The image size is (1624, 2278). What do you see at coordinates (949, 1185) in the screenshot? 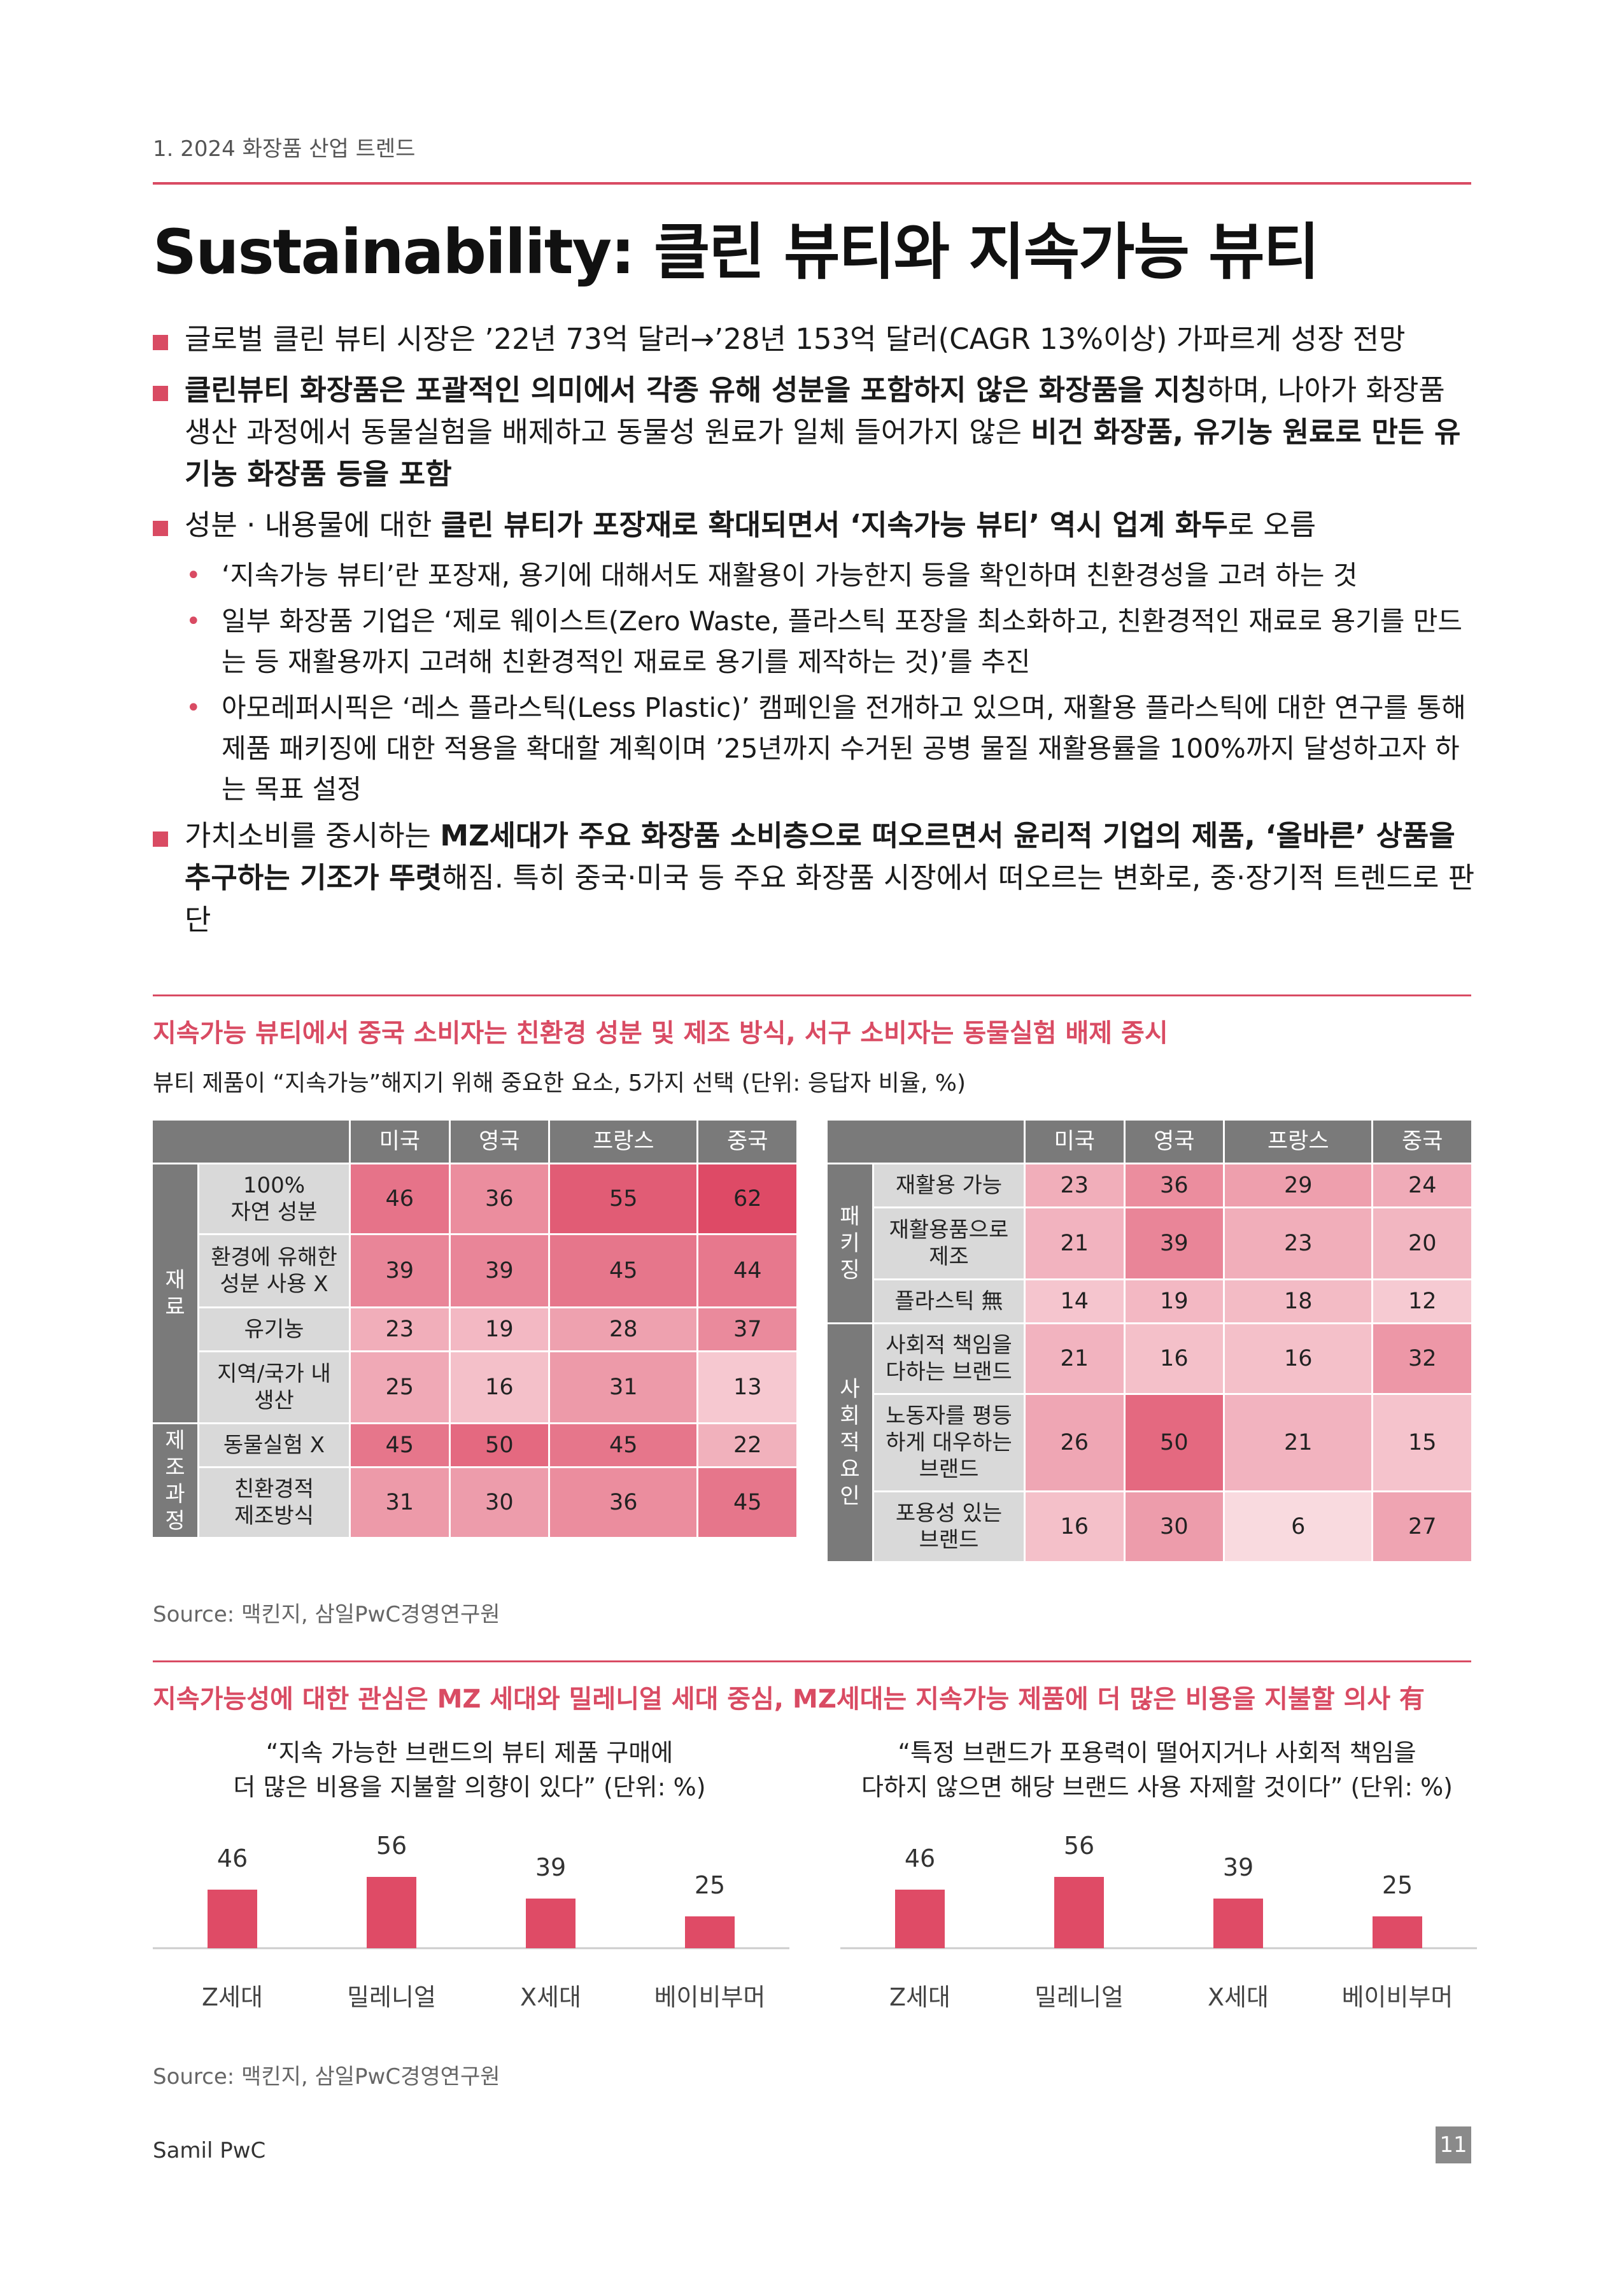
I see `row-label: 재활용 가능` at bounding box center [949, 1185].